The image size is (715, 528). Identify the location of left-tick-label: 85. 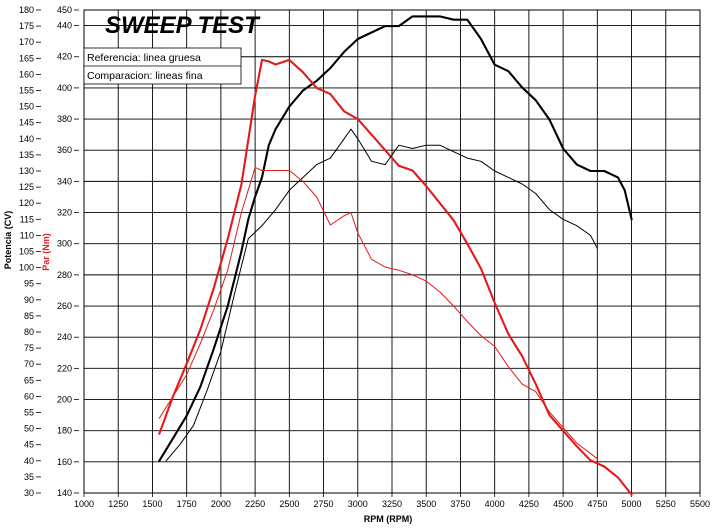
(29, 316).